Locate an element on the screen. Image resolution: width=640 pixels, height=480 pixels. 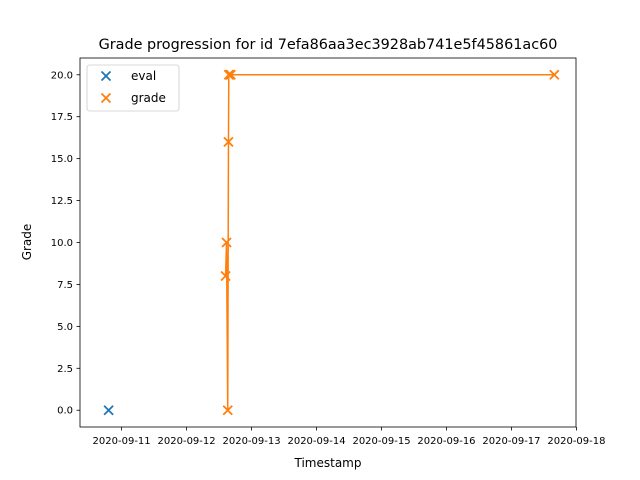
y-tick-label-4: 10.0 is located at coordinates (62, 243).